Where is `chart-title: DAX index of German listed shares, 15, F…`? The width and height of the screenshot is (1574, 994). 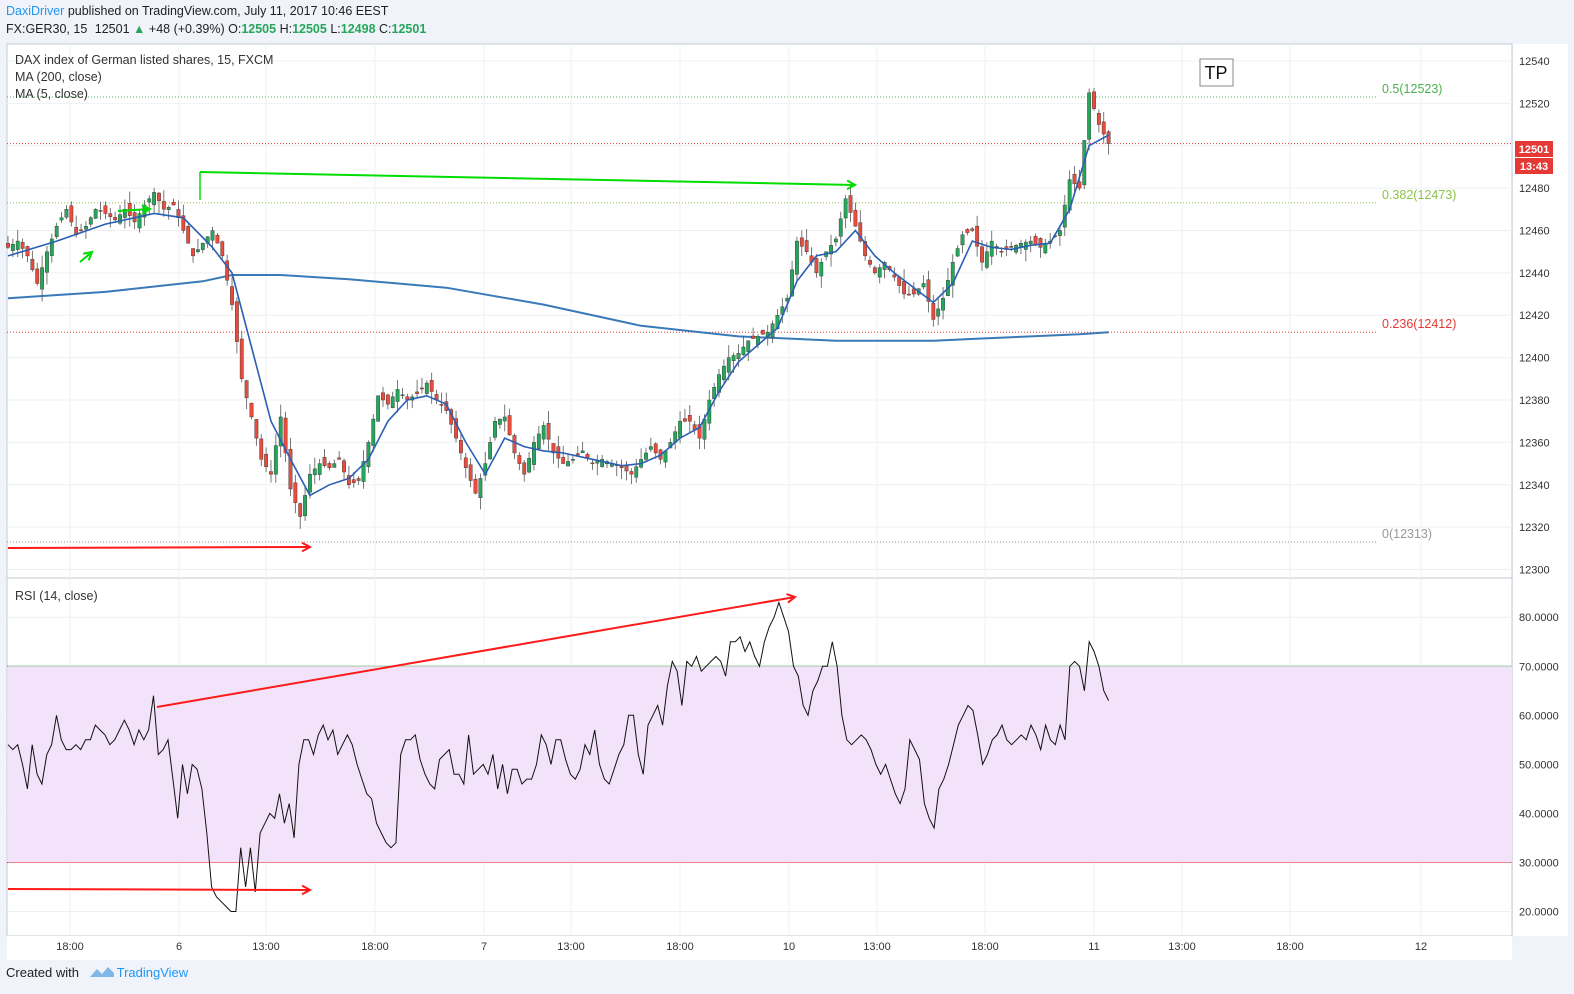 chart-title: DAX index of German listed shares, 15, F… is located at coordinates (144, 60).